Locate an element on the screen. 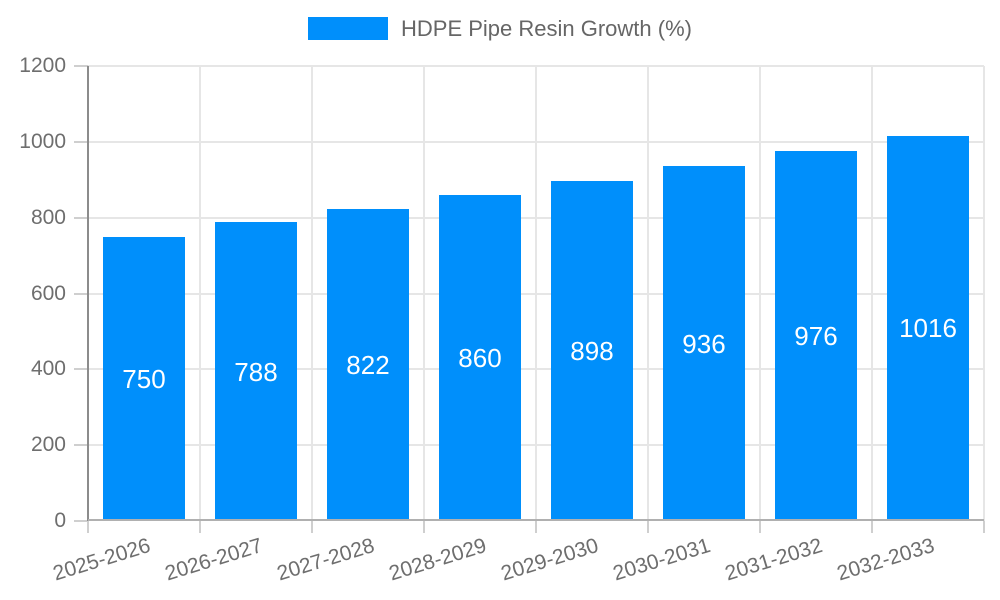  bar: 898 is located at coordinates (592, 350).